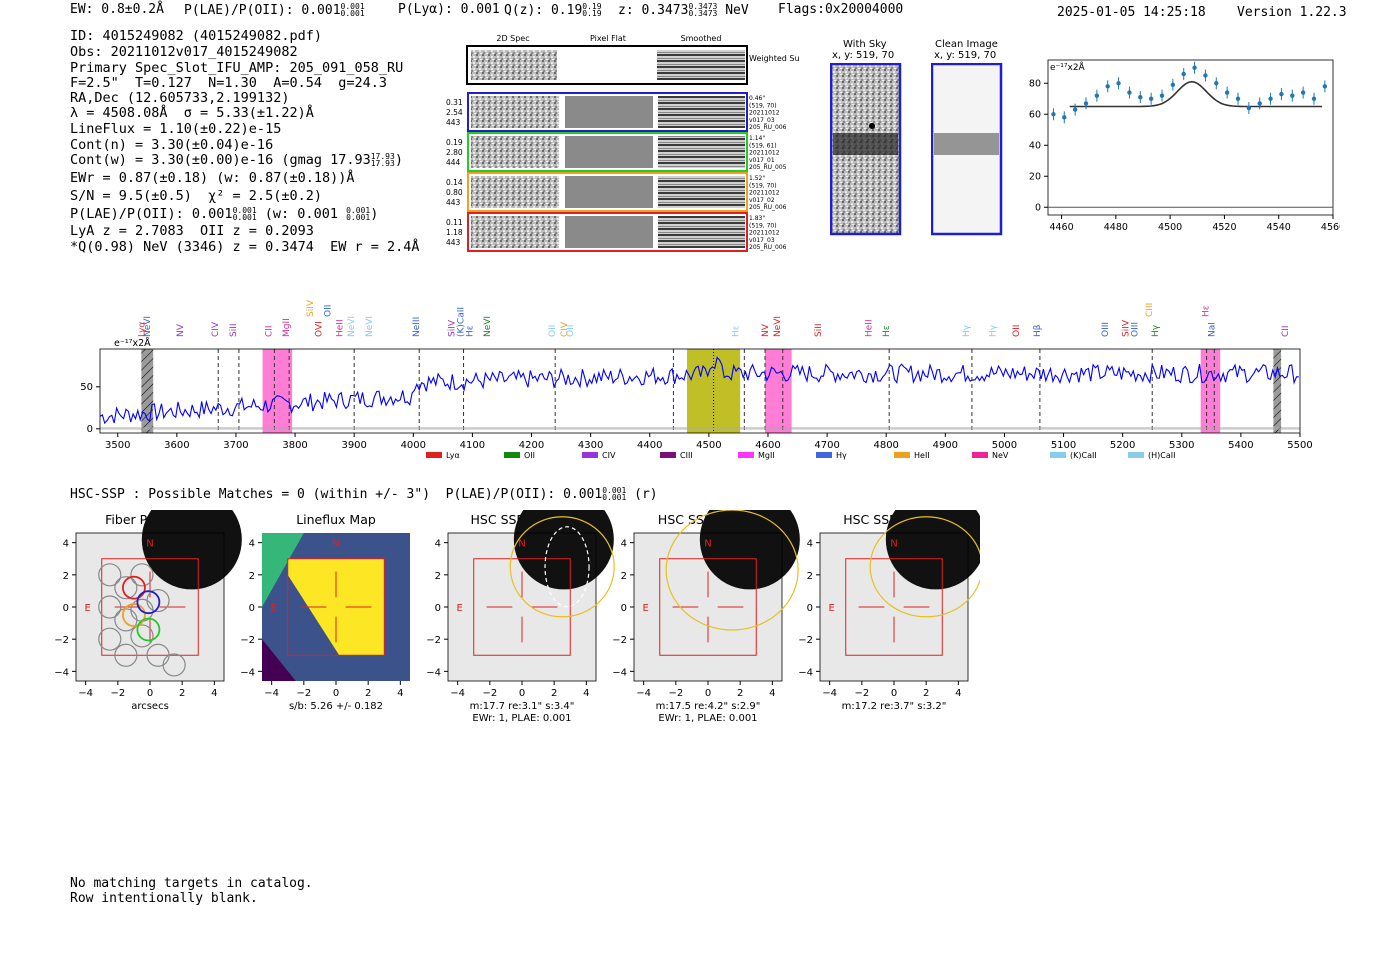 This screenshot has height=953, width=1400. I want to click on spectrum-x-tick-label: 3700, so click(235, 445).